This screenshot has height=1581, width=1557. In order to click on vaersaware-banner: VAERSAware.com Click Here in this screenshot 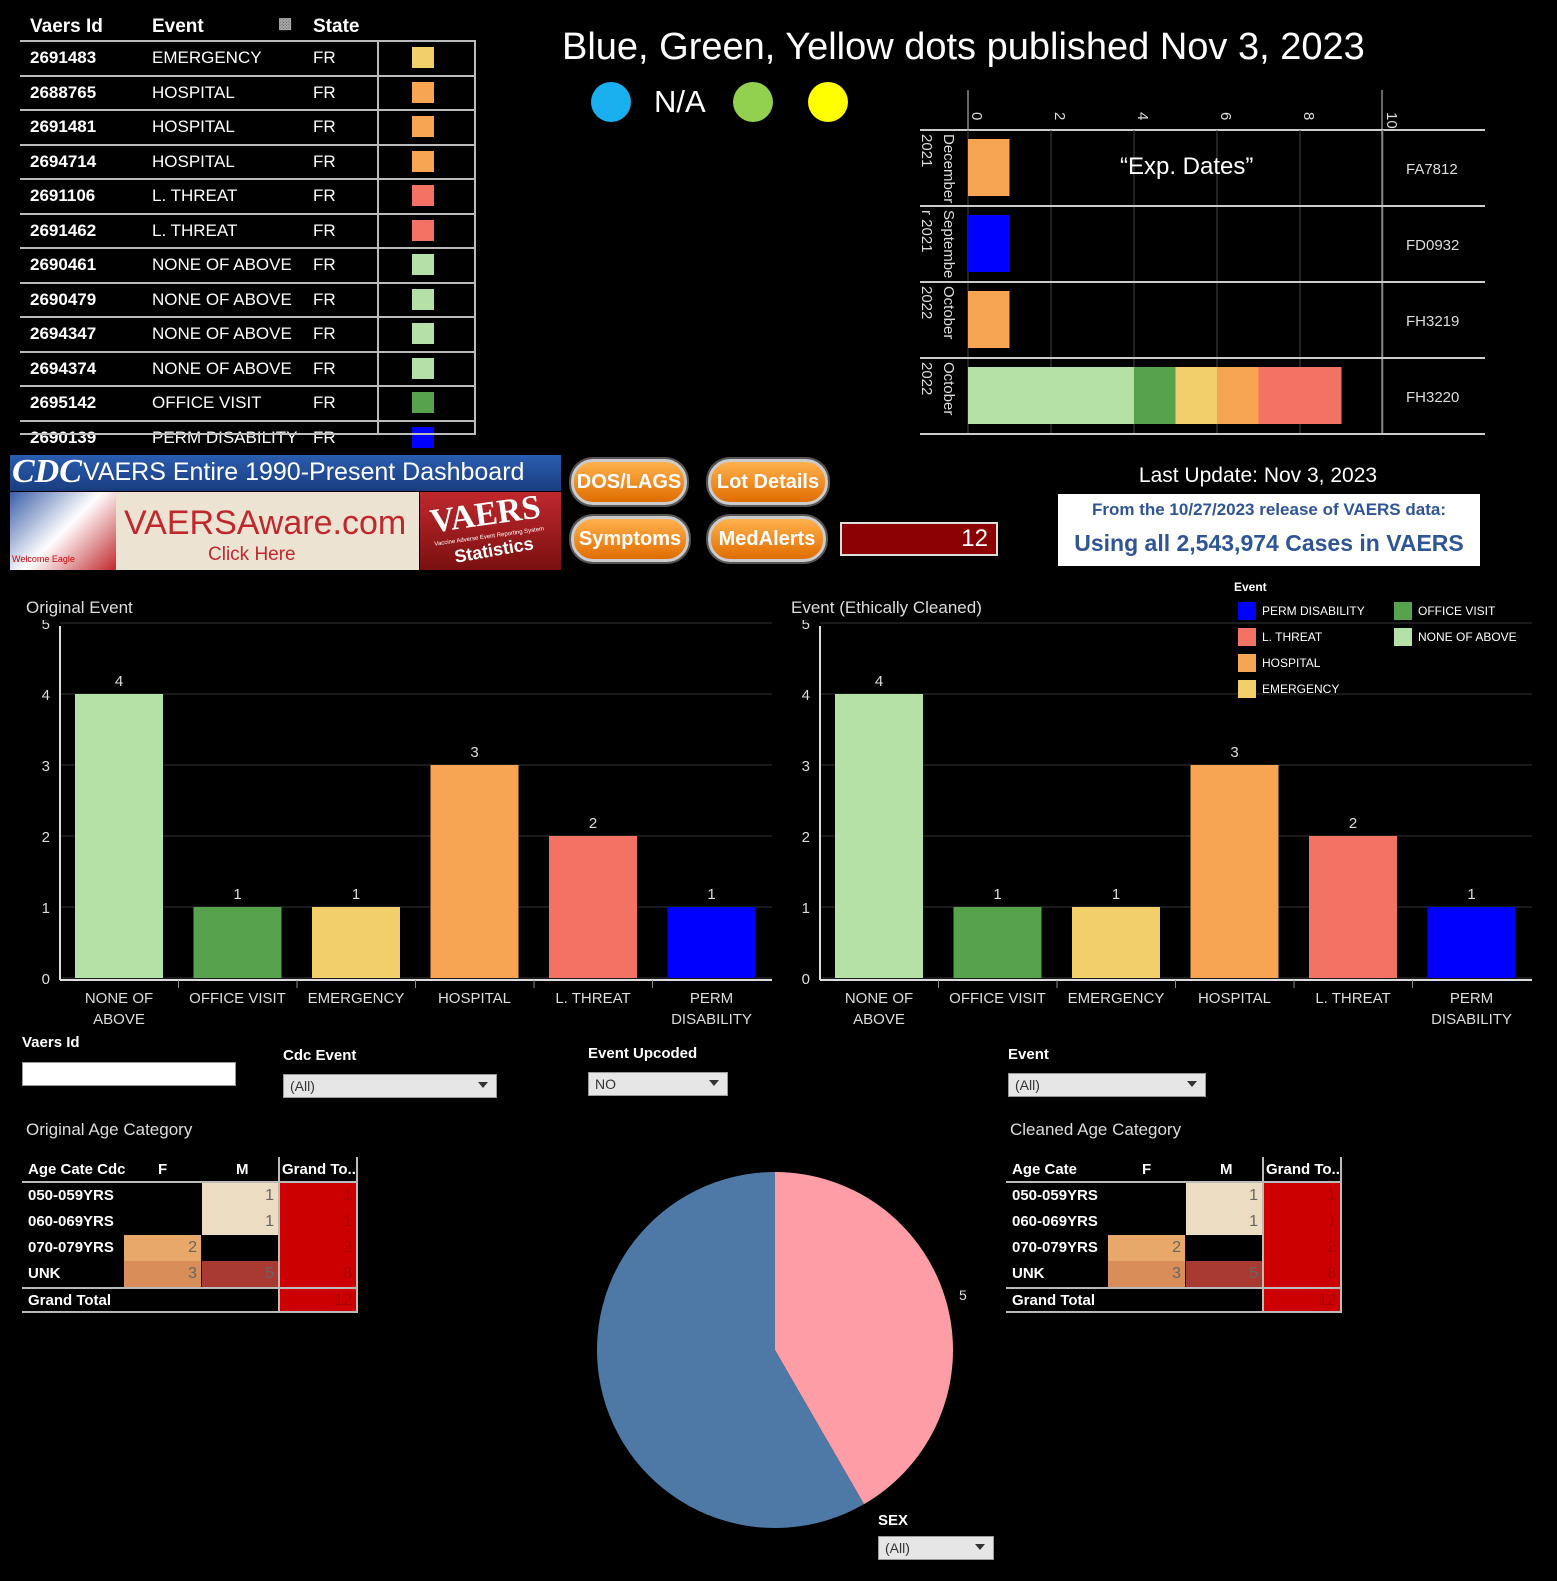, I will do `click(267, 531)`.